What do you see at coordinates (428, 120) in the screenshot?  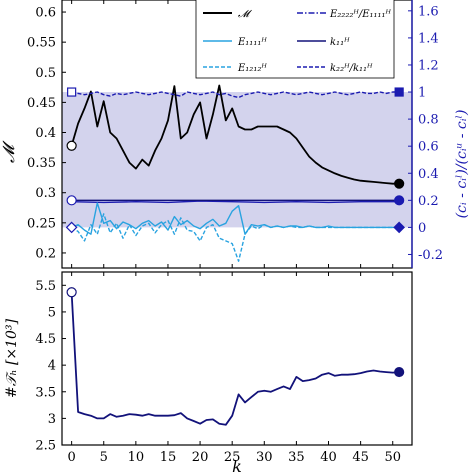 I see `y-tick-label: 0.8` at bounding box center [428, 120].